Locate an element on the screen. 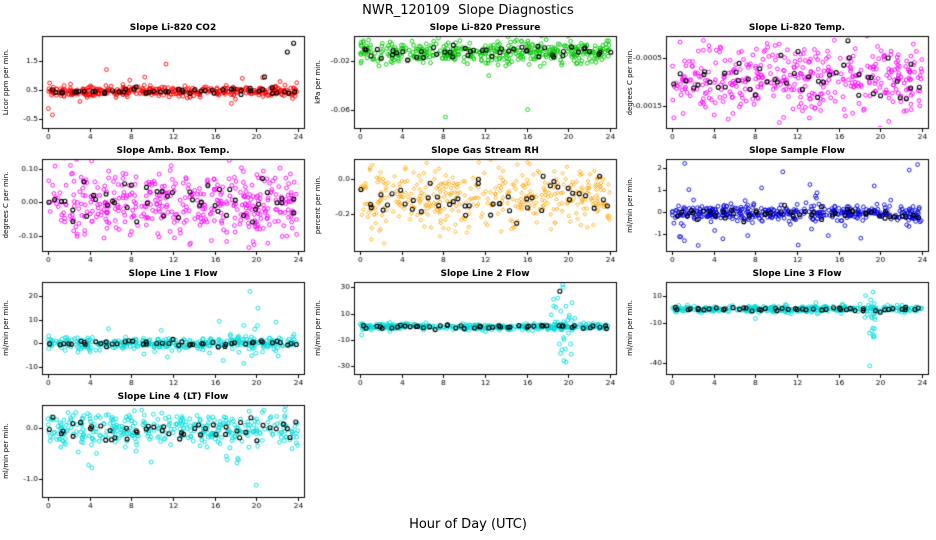 The image size is (936, 540). panel-slope-gas-stream-rh: Slope Gas Stream RH percent per min. is located at coordinates (468, 206).